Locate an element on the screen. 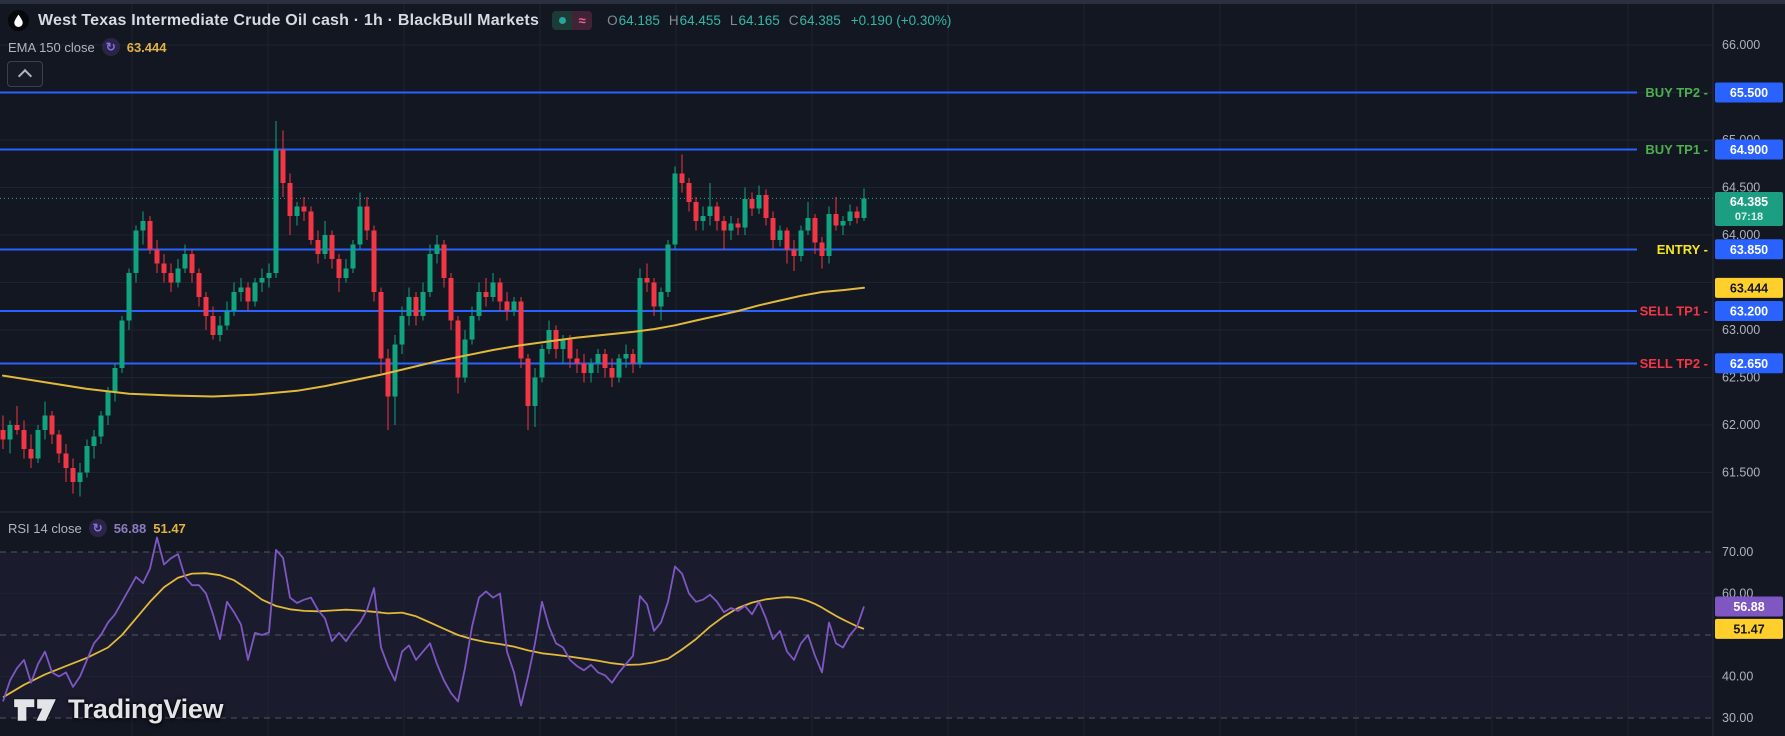  chevron-up-icon is located at coordinates (25, 75).